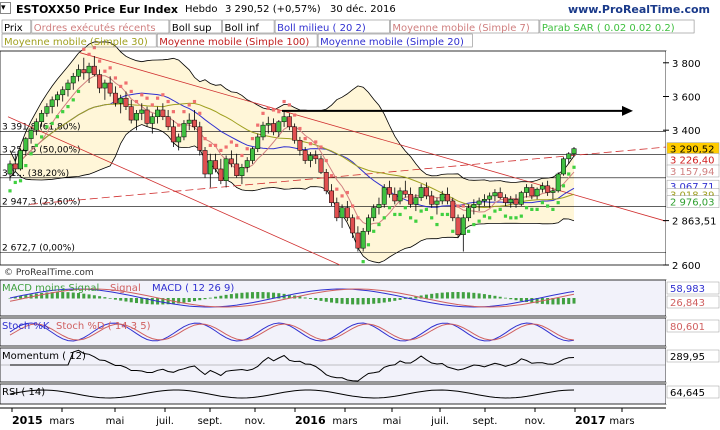 The image size is (720, 430). I want to click on macd-axis-label: 58,983, so click(687, 289).